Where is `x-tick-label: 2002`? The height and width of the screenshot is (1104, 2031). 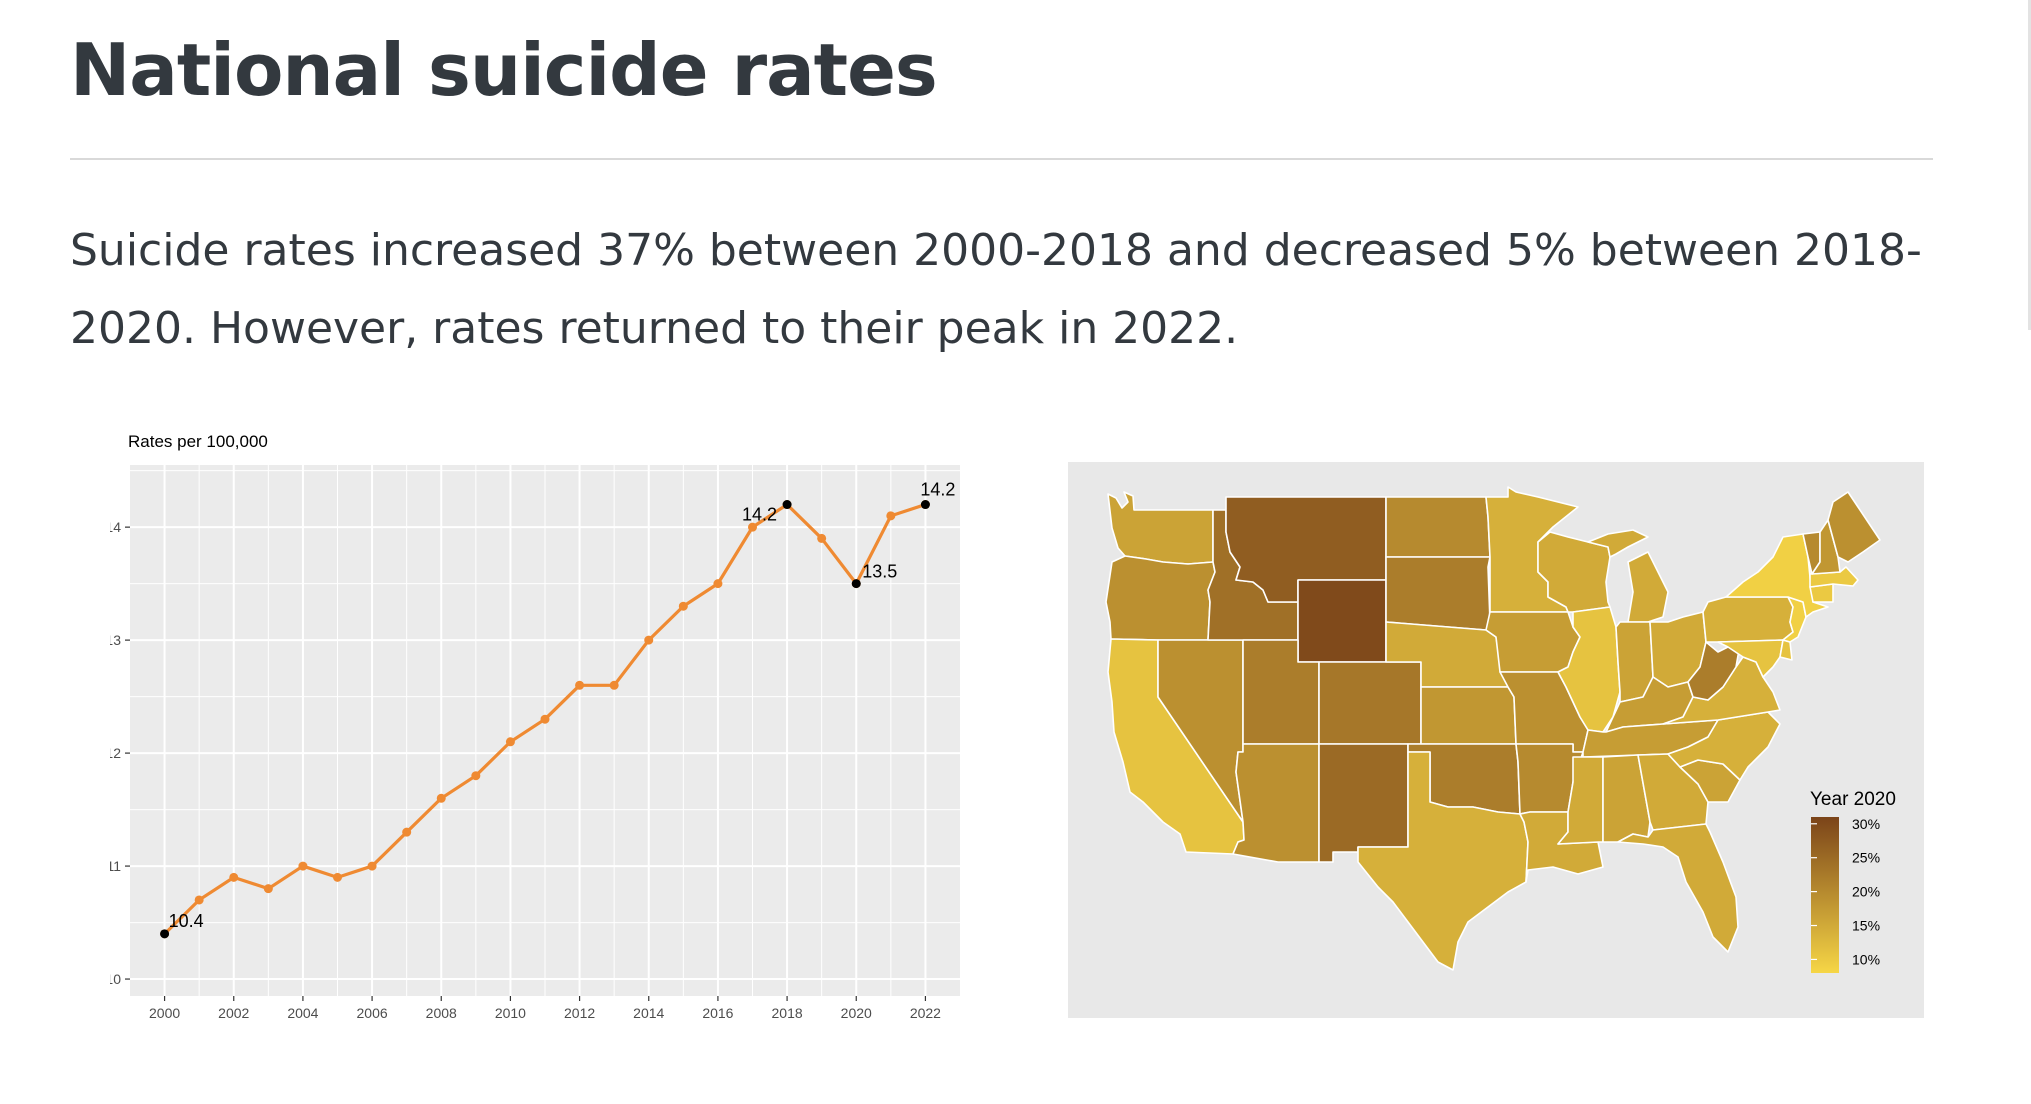 x-tick-label: 2002 is located at coordinates (233, 1013).